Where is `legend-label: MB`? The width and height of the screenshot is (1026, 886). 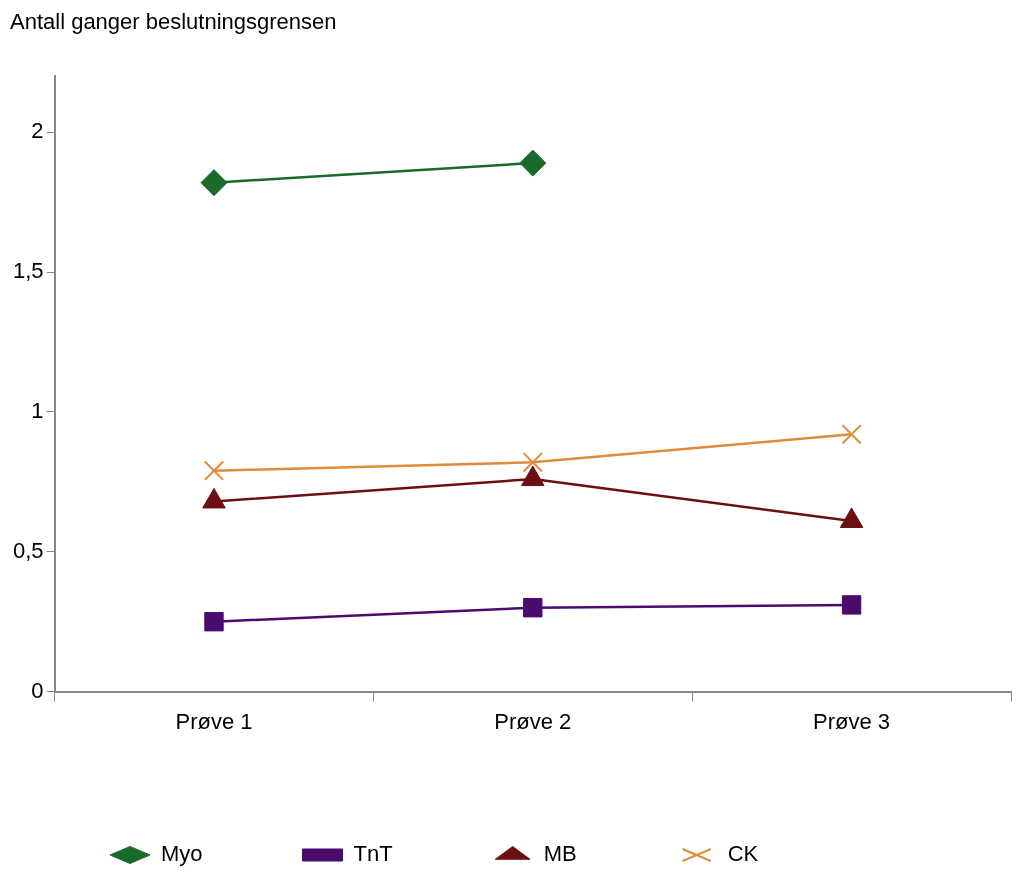 legend-label: MB is located at coordinates (560, 854).